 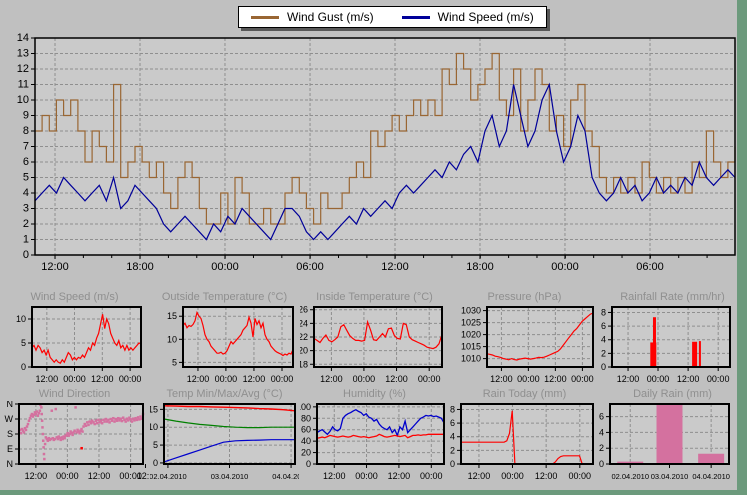 What do you see at coordinates (524, 394) in the screenshot?
I see `chart-title-rain-today: Rain Today (mm)` at bounding box center [524, 394].